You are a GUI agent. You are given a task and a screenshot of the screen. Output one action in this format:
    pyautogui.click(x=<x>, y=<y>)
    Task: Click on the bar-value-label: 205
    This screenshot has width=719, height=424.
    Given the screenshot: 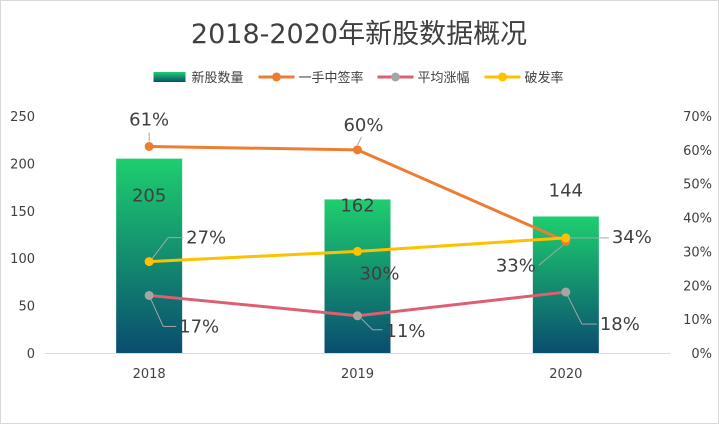 What is the action you would take?
    pyautogui.click(x=149, y=196)
    